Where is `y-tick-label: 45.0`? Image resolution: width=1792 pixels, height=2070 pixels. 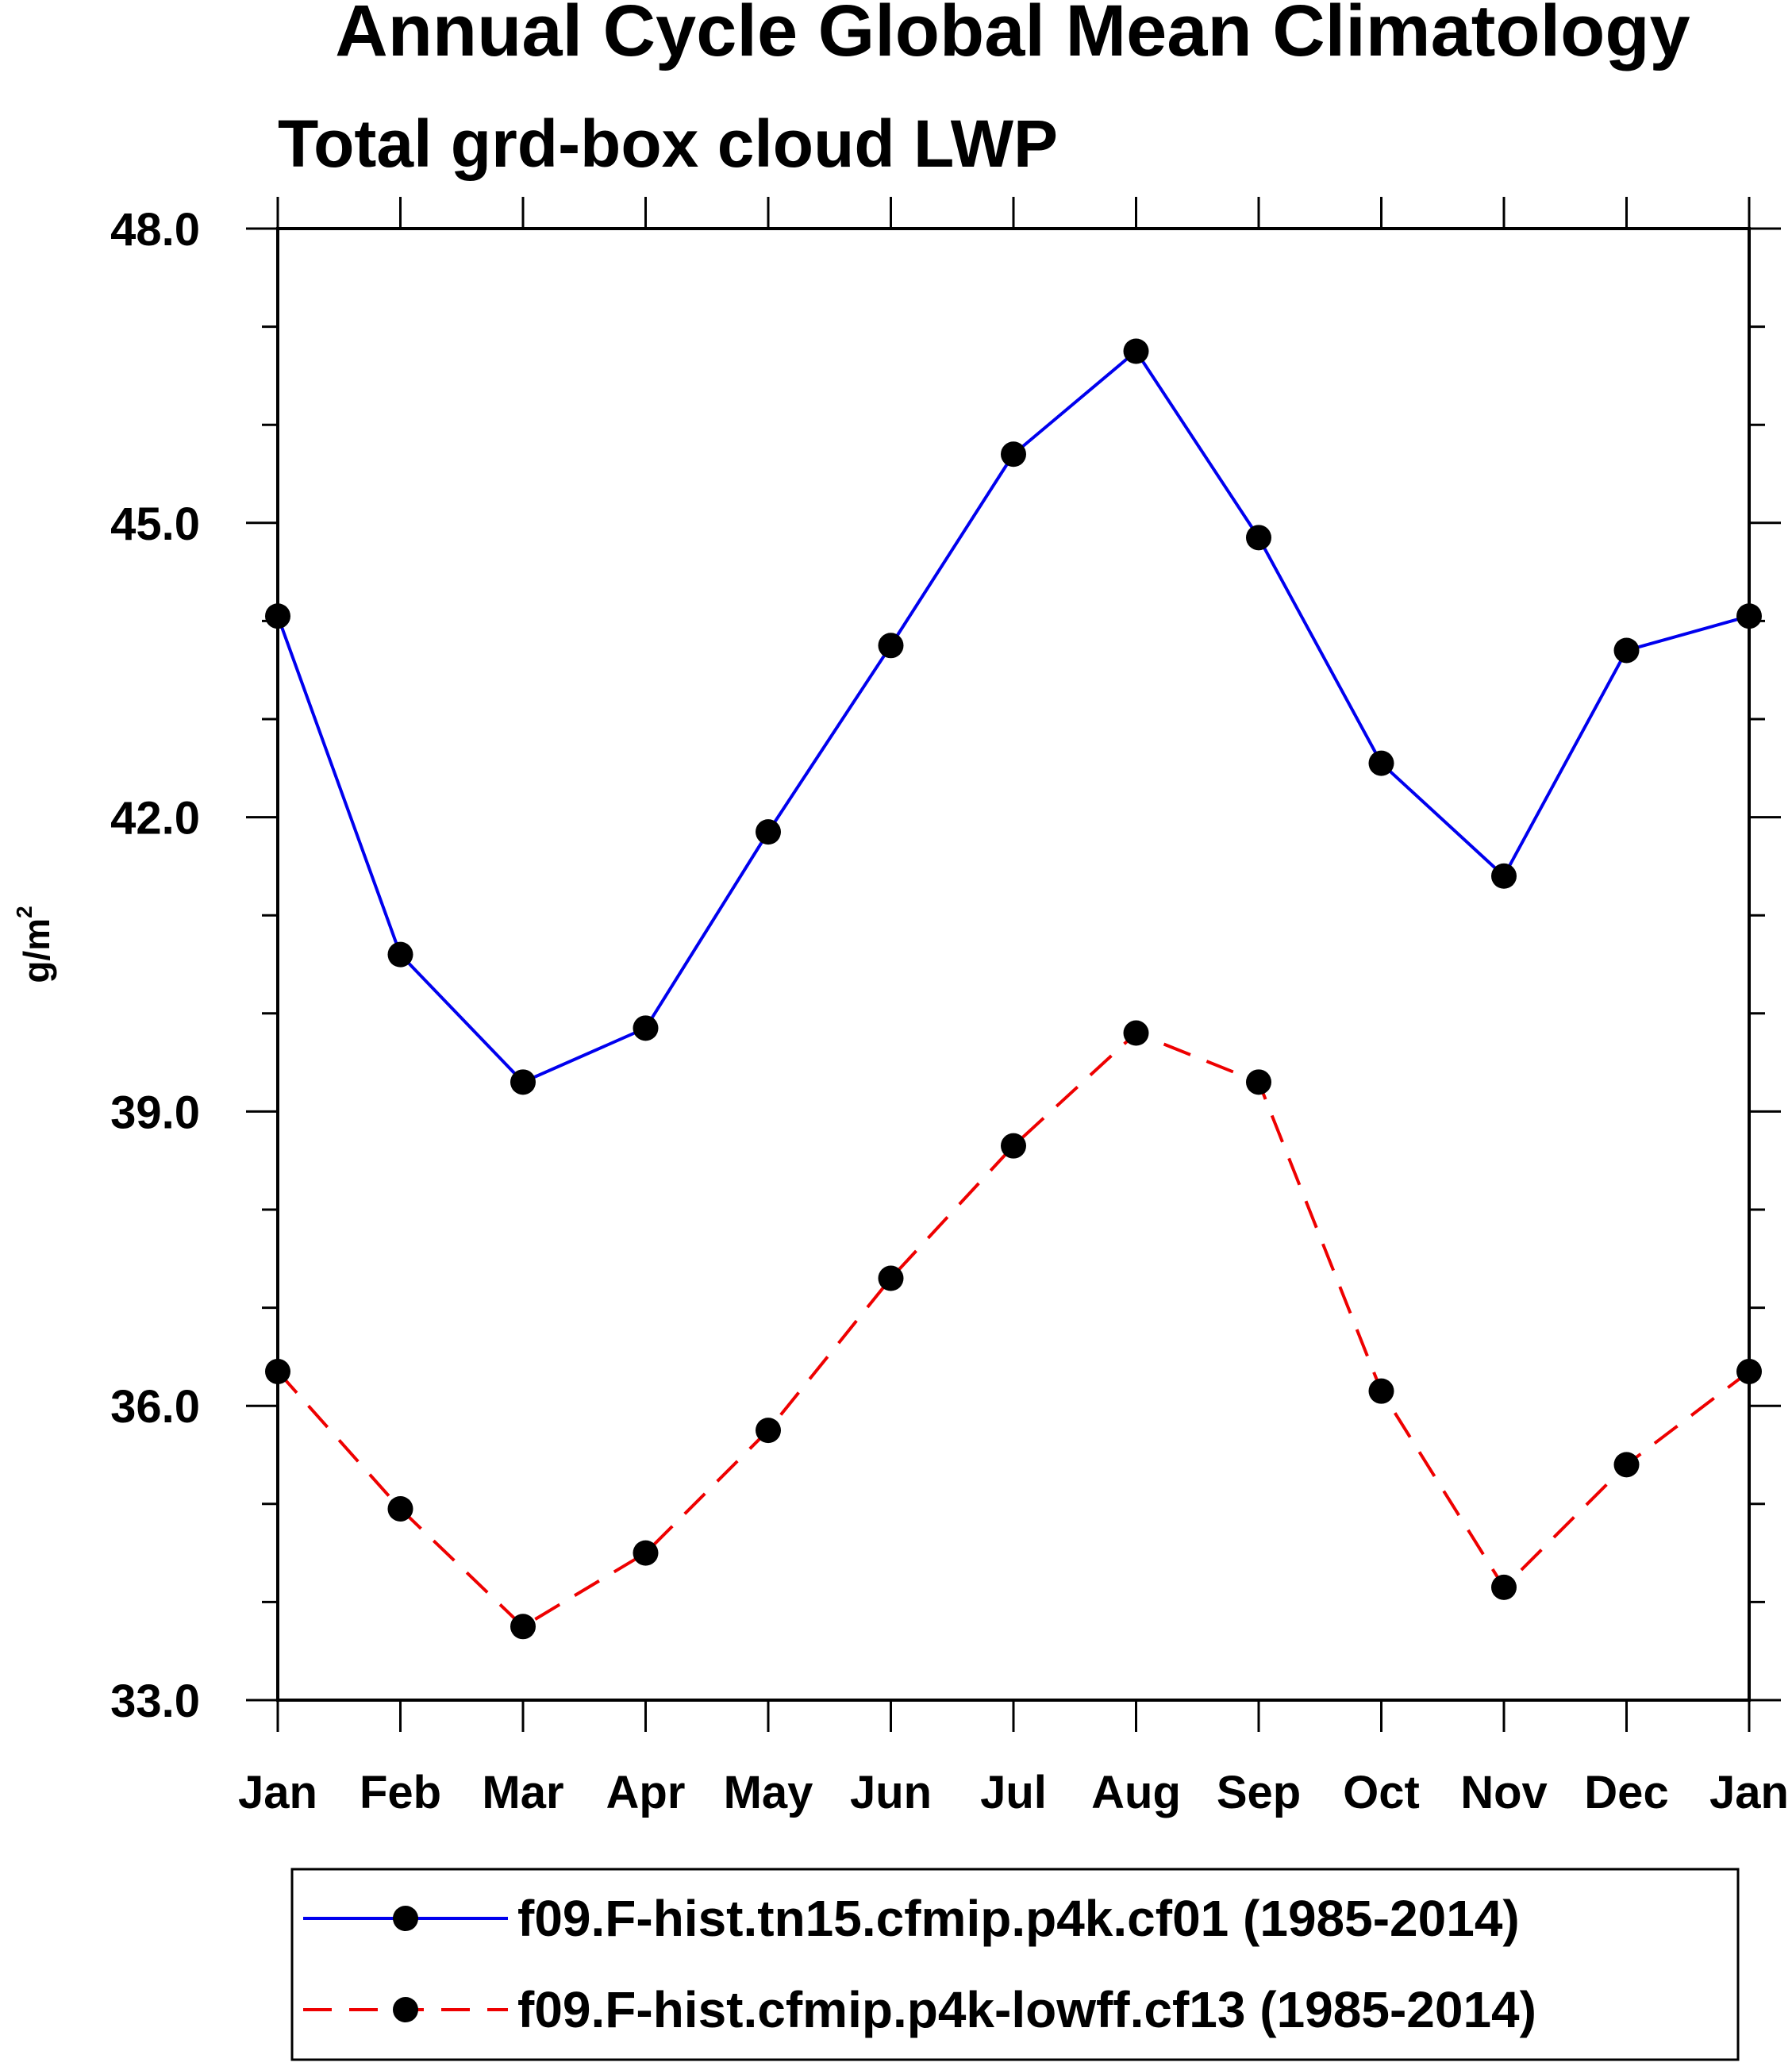 y-tick-label: 45.0 is located at coordinates (155, 524).